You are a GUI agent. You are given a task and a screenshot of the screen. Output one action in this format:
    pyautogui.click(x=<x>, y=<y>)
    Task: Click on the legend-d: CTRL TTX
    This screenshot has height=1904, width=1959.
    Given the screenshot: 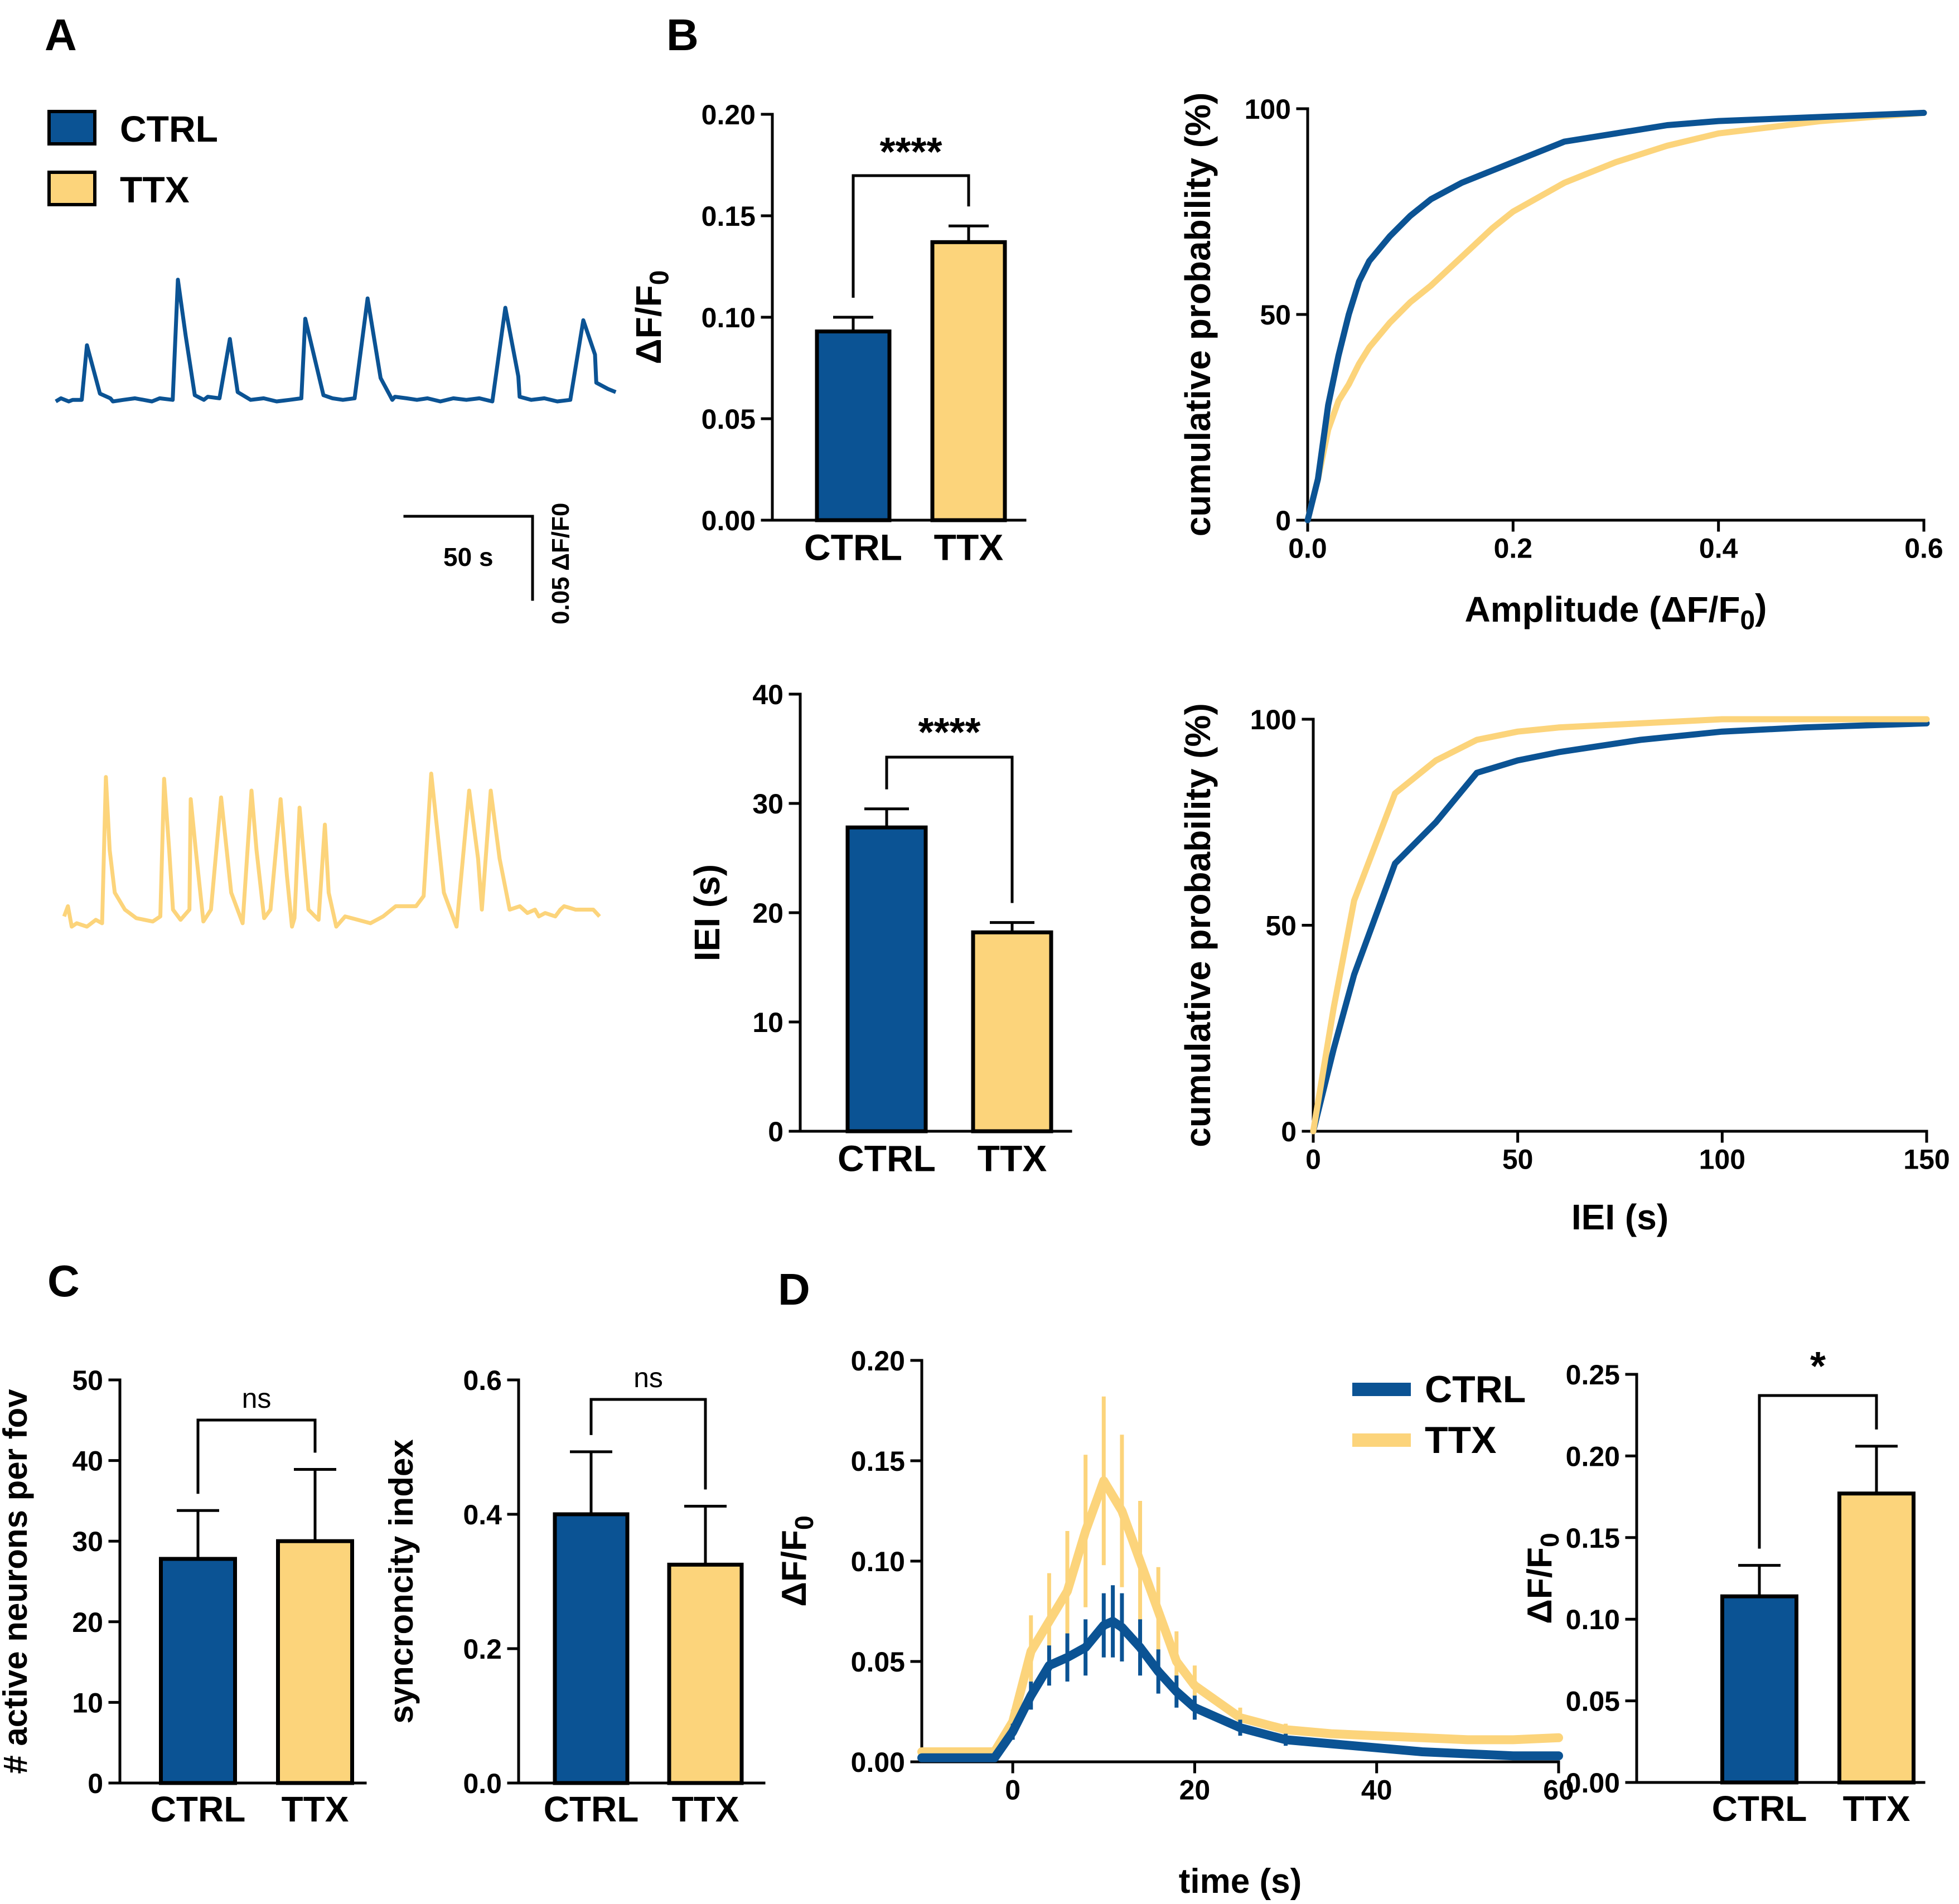 What is the action you would take?
    pyautogui.click(x=1439, y=1414)
    